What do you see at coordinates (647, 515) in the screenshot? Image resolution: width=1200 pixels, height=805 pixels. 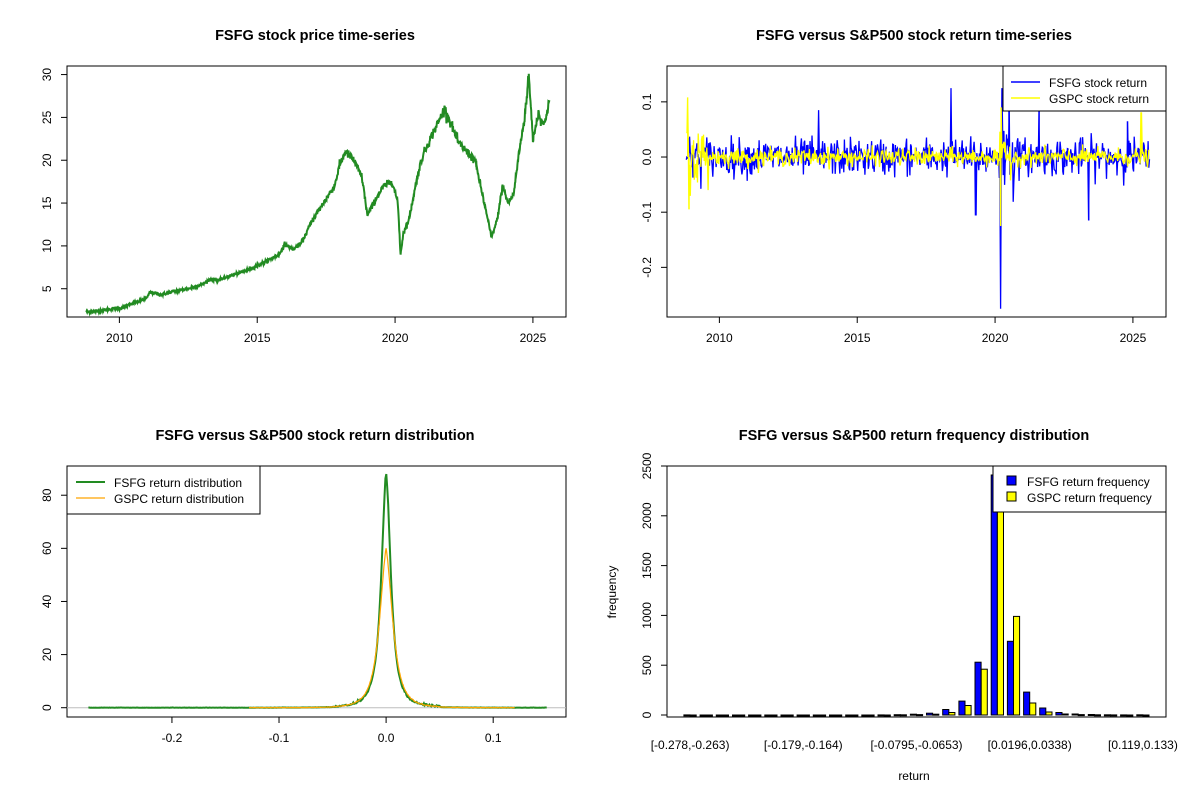 I see `histogram-y-tick-label: 2000` at bounding box center [647, 515].